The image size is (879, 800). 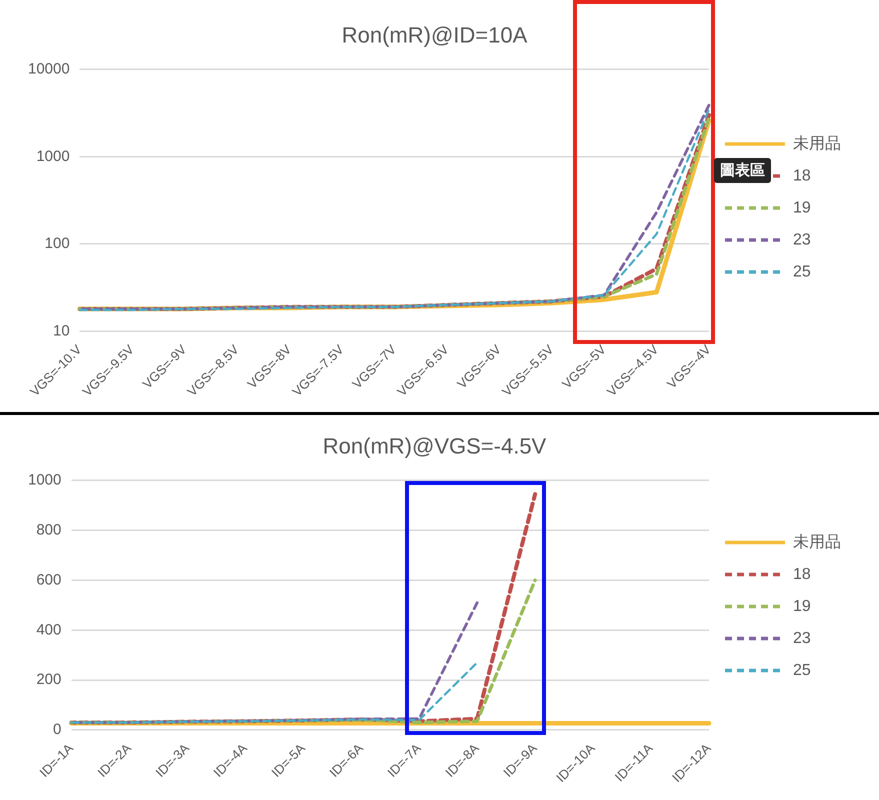 What do you see at coordinates (49, 579) in the screenshot?
I see `y-tick-label: 600` at bounding box center [49, 579].